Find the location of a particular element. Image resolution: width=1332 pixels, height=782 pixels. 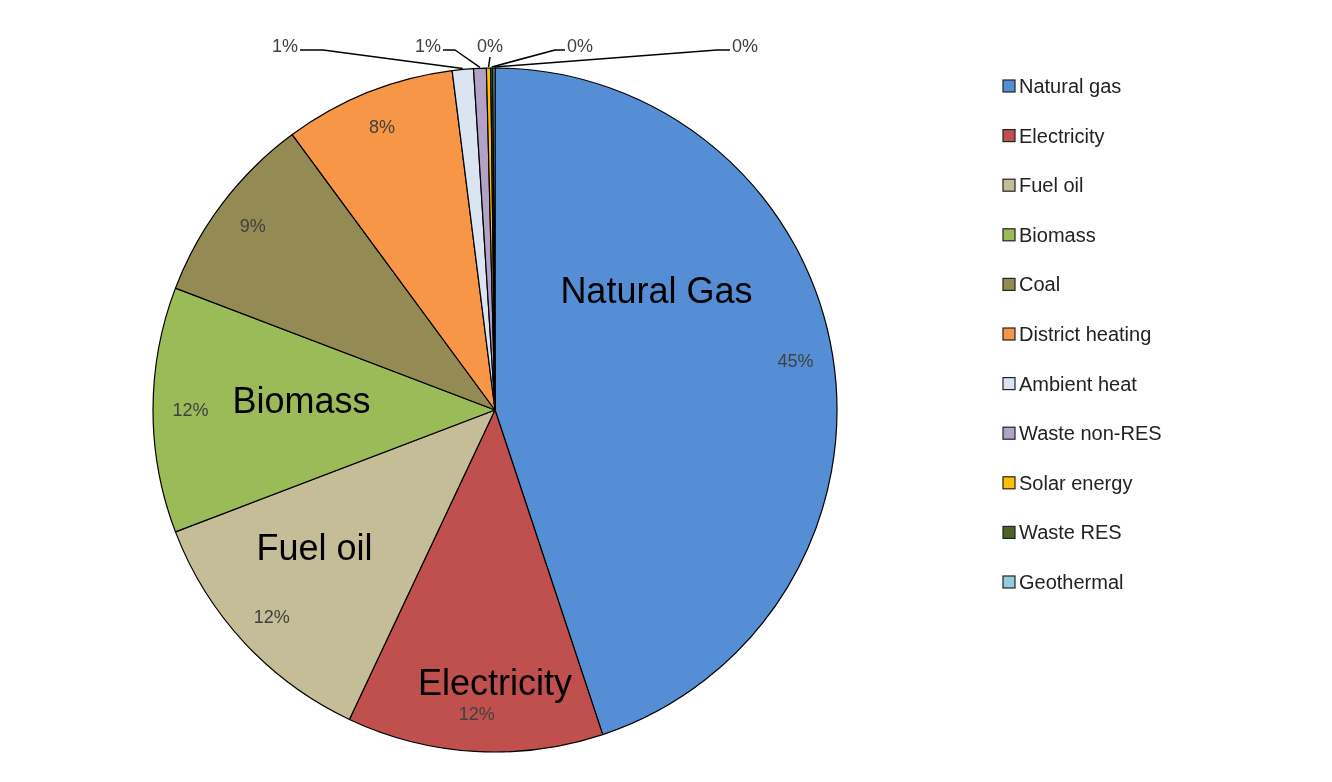

text: Electricity is located at coordinates (495, 682).